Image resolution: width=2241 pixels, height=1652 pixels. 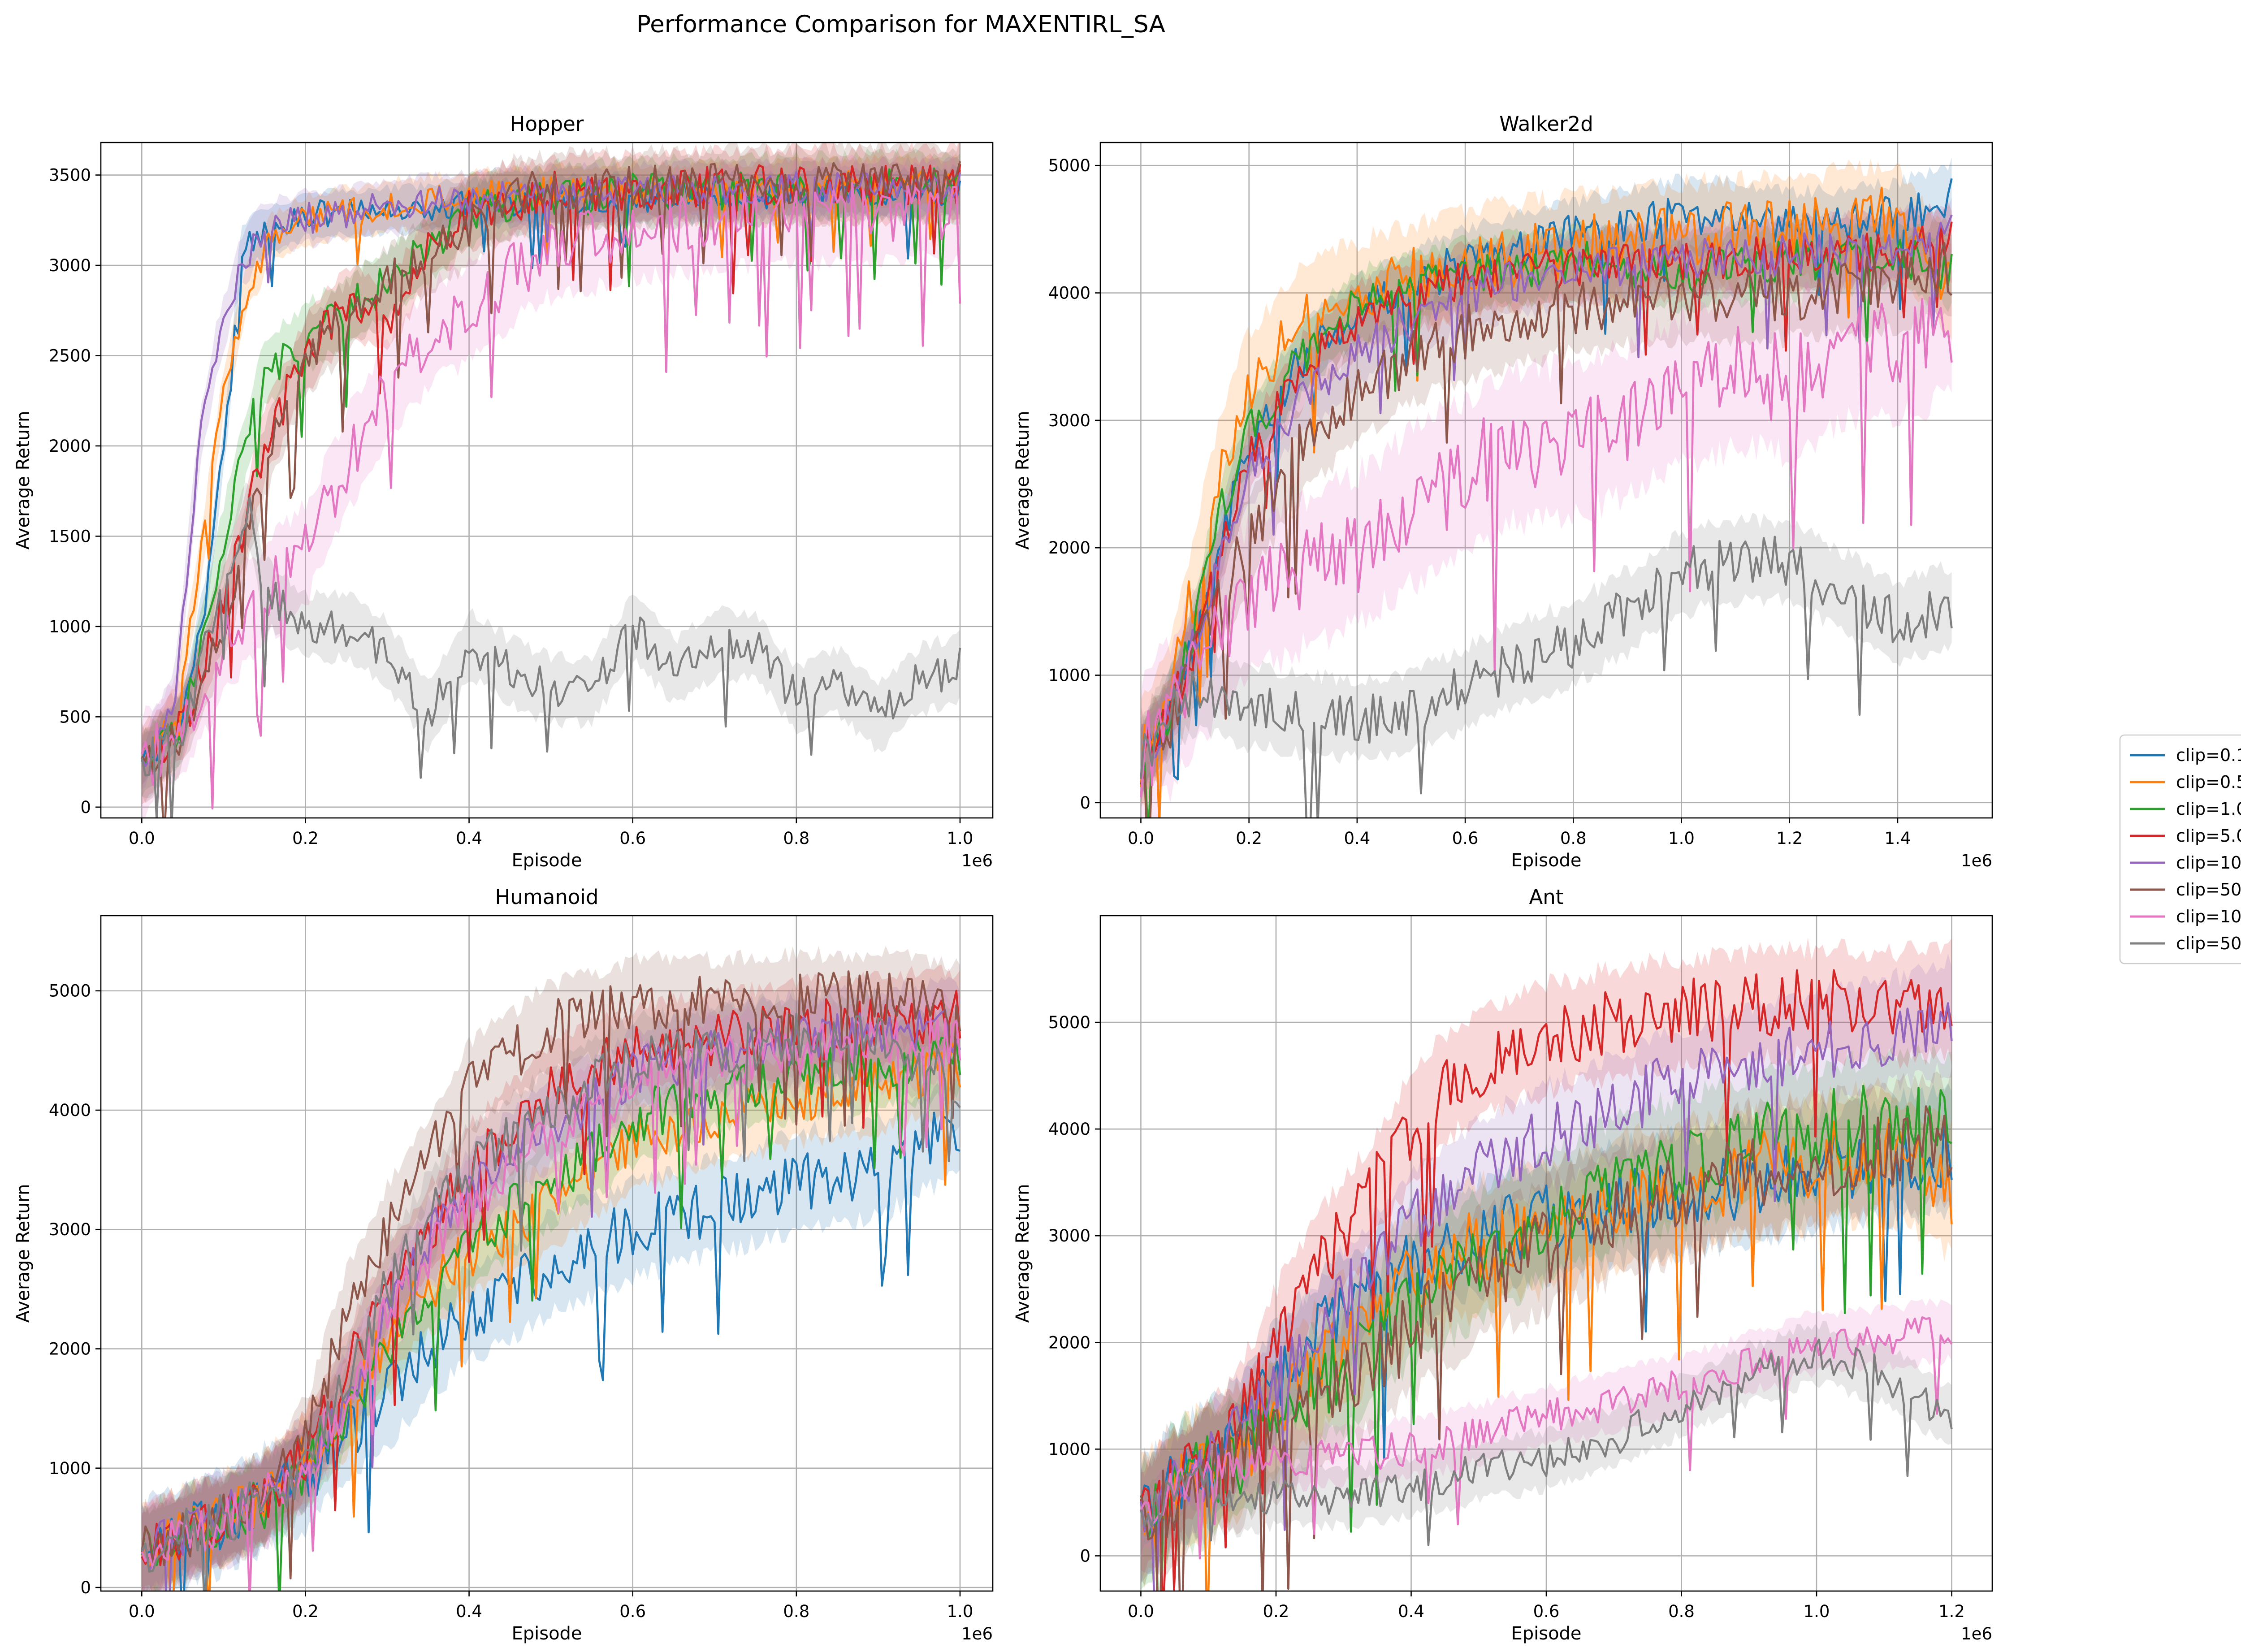 I want to click on legend-label: clip=1.0, so click(x=2208, y=809).